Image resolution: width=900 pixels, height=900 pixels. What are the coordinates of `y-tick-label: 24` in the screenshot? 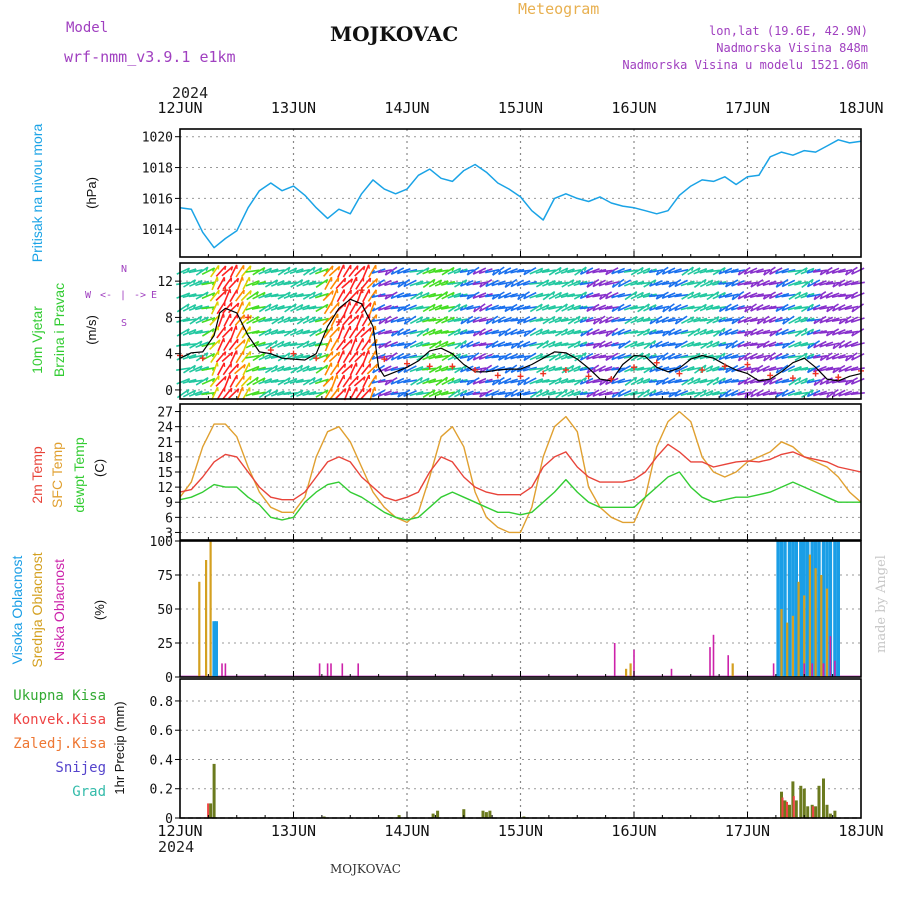 It's located at (165, 428).